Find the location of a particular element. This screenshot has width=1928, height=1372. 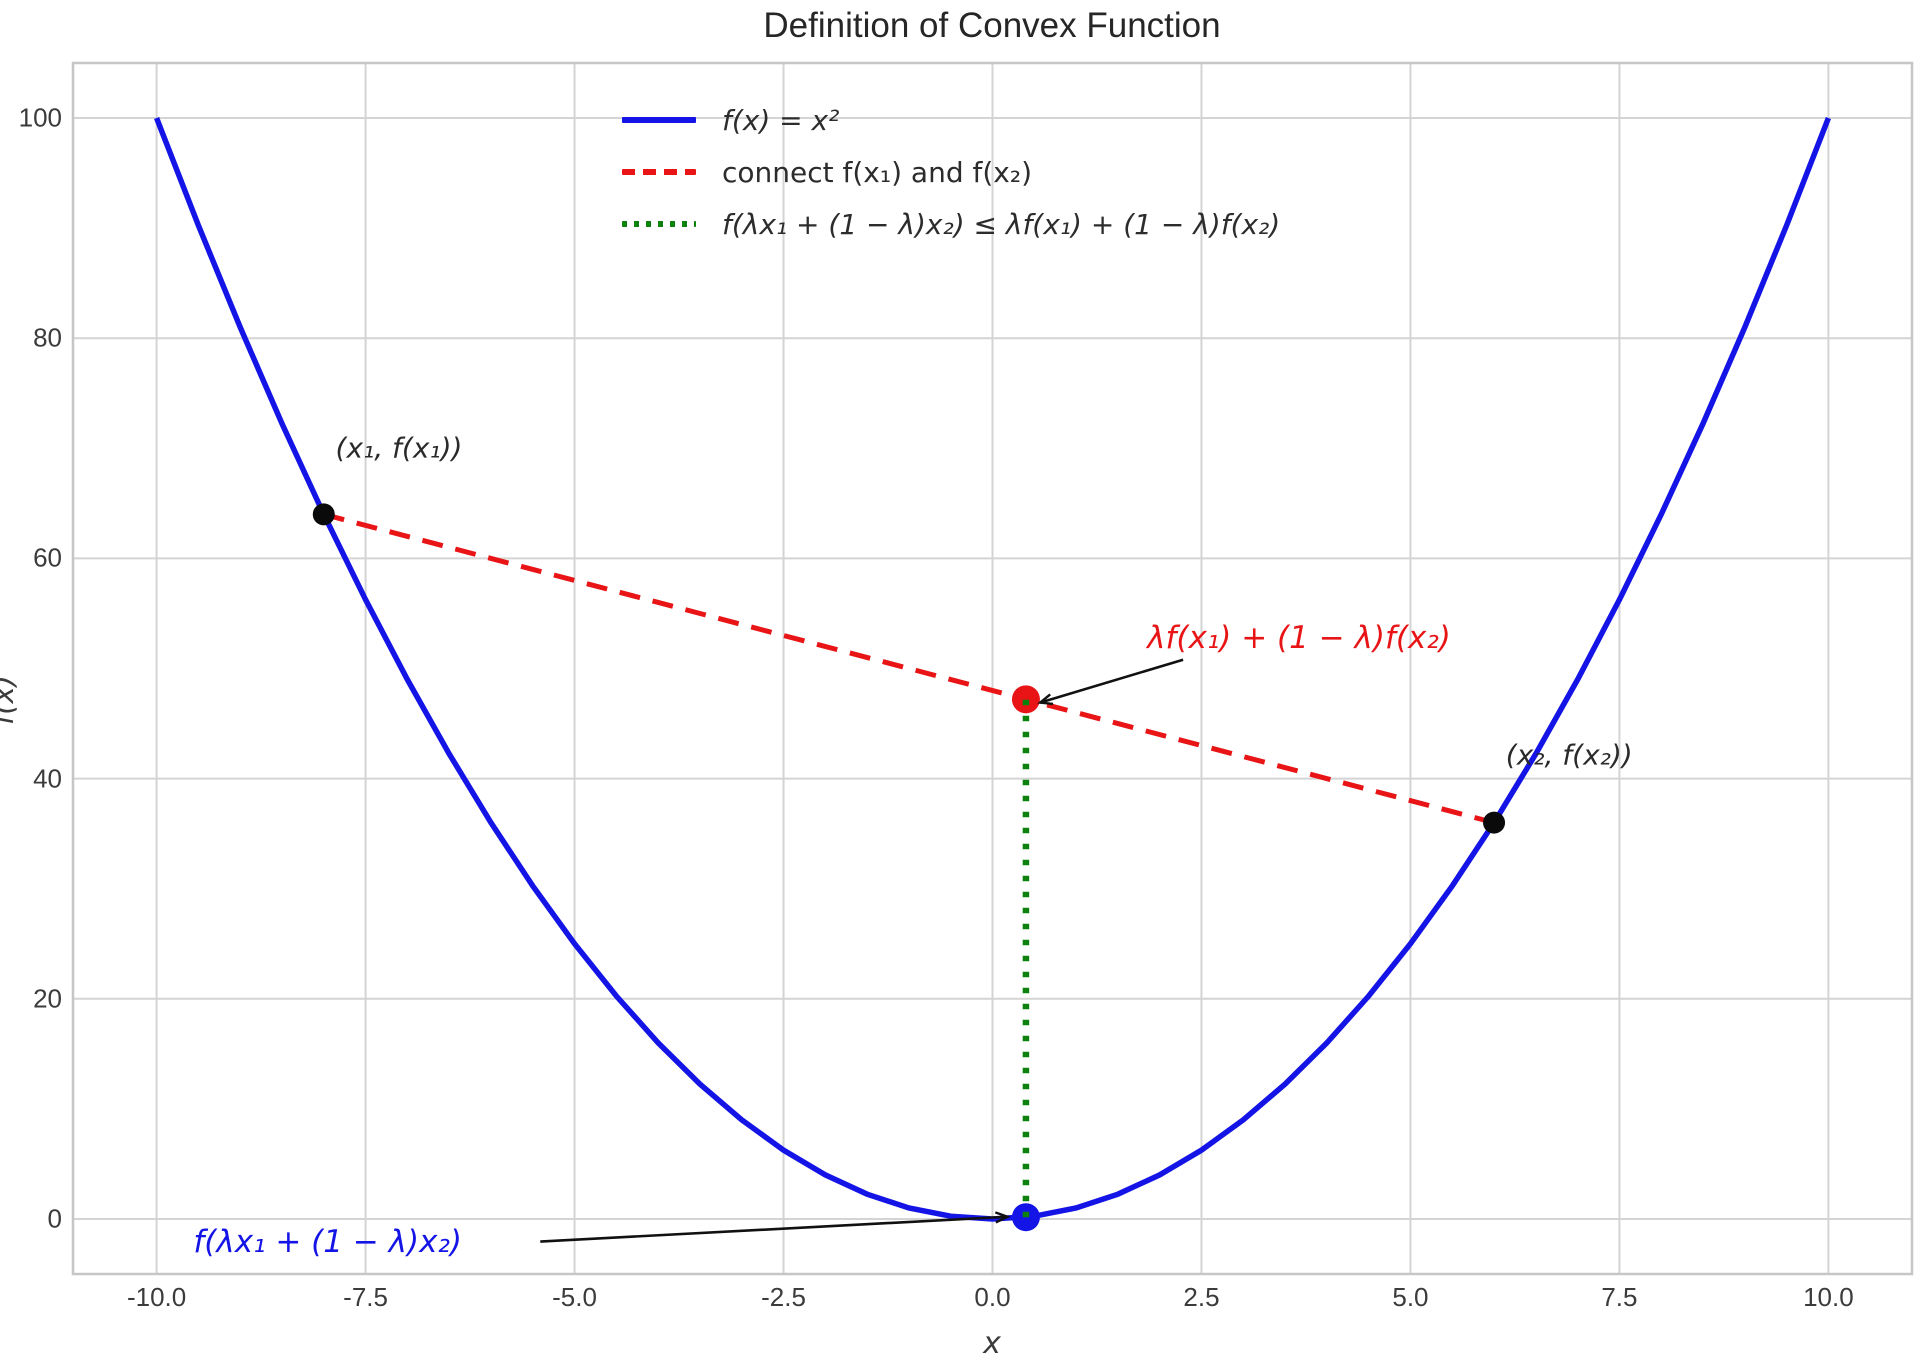

x-tick-label: -5.0 is located at coordinates (574, 1297).